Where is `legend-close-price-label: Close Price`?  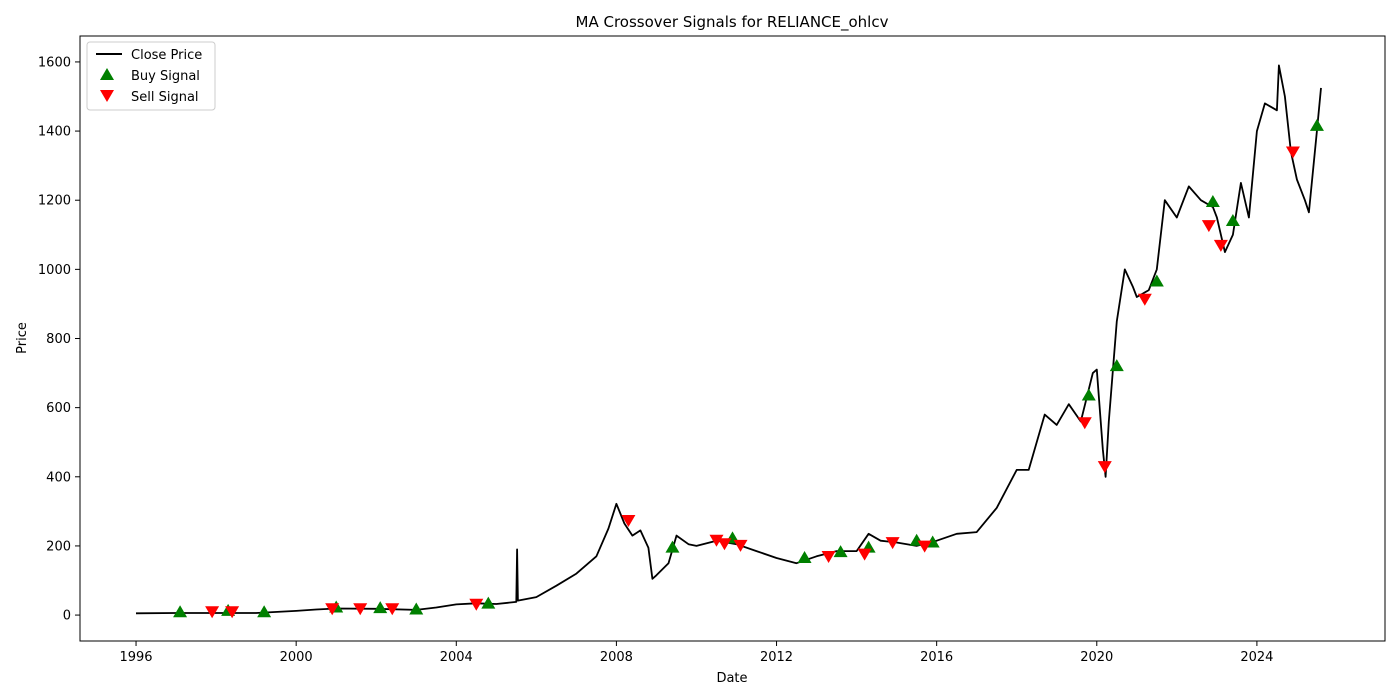
legend-close-price-label: Close Price is located at coordinates (166, 55).